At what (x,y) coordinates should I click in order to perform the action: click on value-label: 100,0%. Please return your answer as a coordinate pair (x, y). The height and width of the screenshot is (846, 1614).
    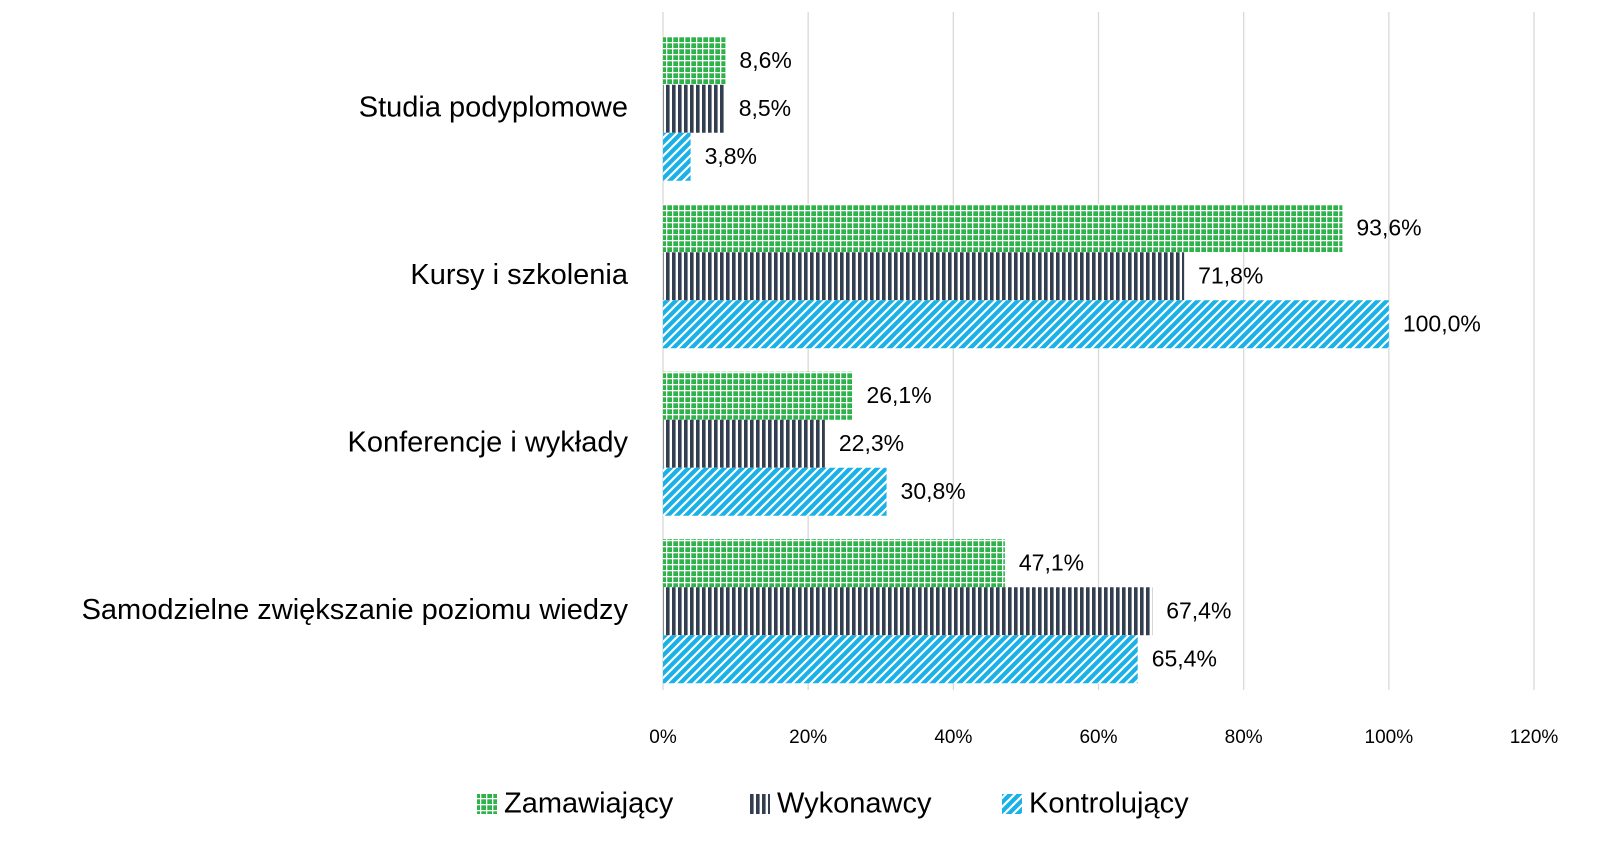
    Looking at the image, I should click on (1442, 323).